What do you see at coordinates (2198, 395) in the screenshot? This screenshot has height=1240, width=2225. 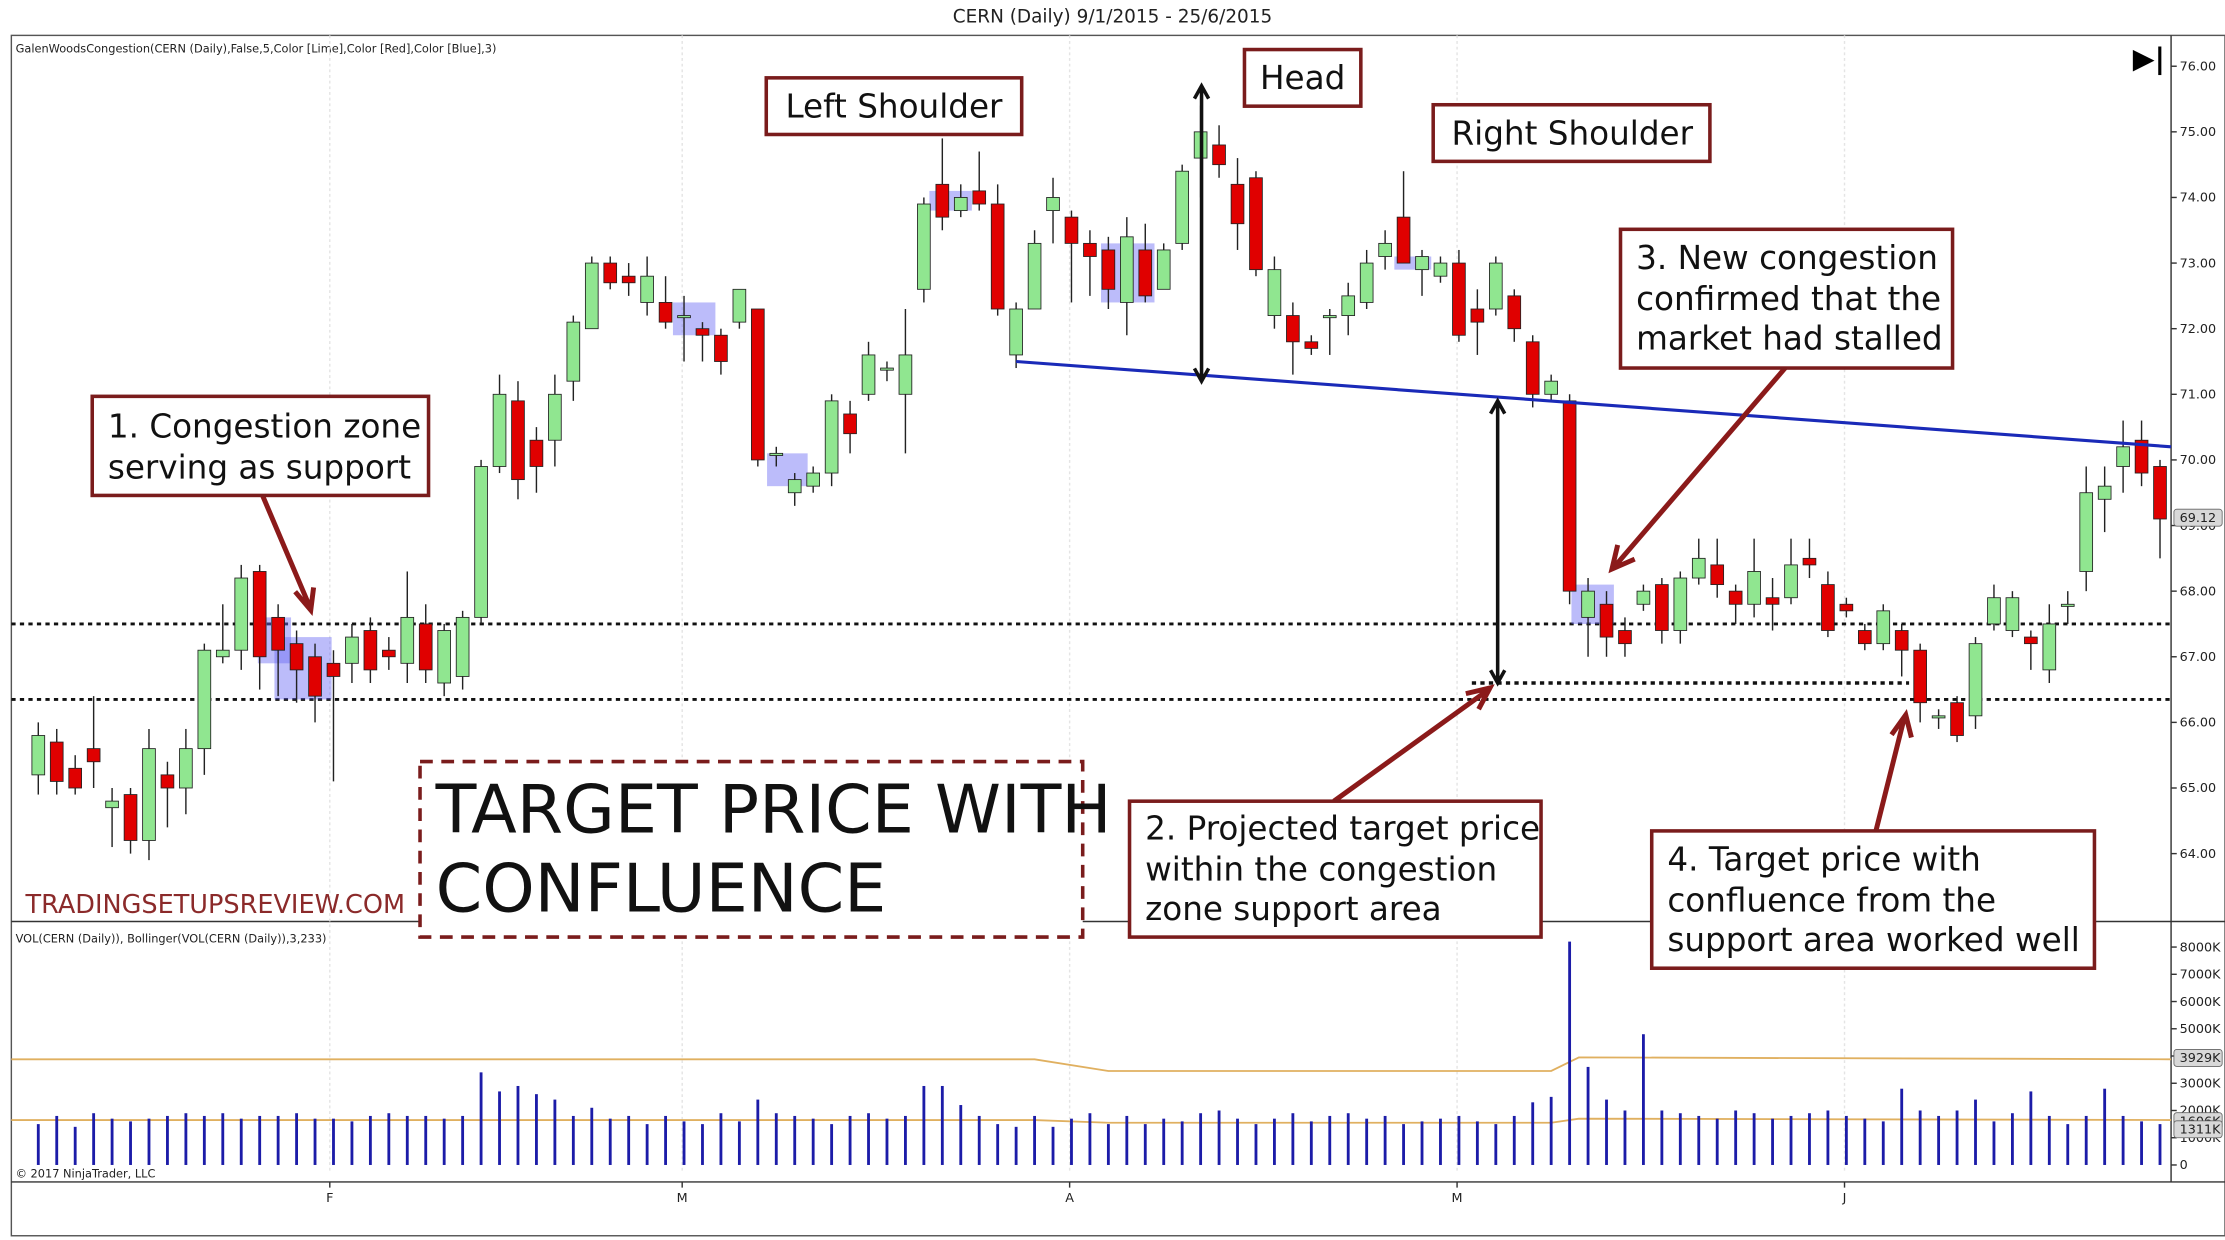 I see `y-tick-label: 71.00` at bounding box center [2198, 395].